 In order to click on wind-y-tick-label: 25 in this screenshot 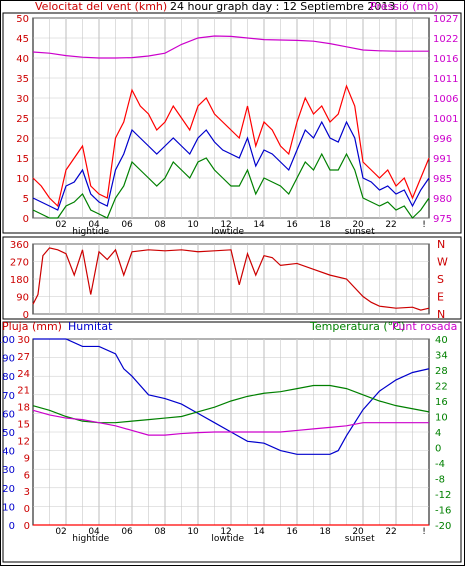, I will do `click(22, 119)`.